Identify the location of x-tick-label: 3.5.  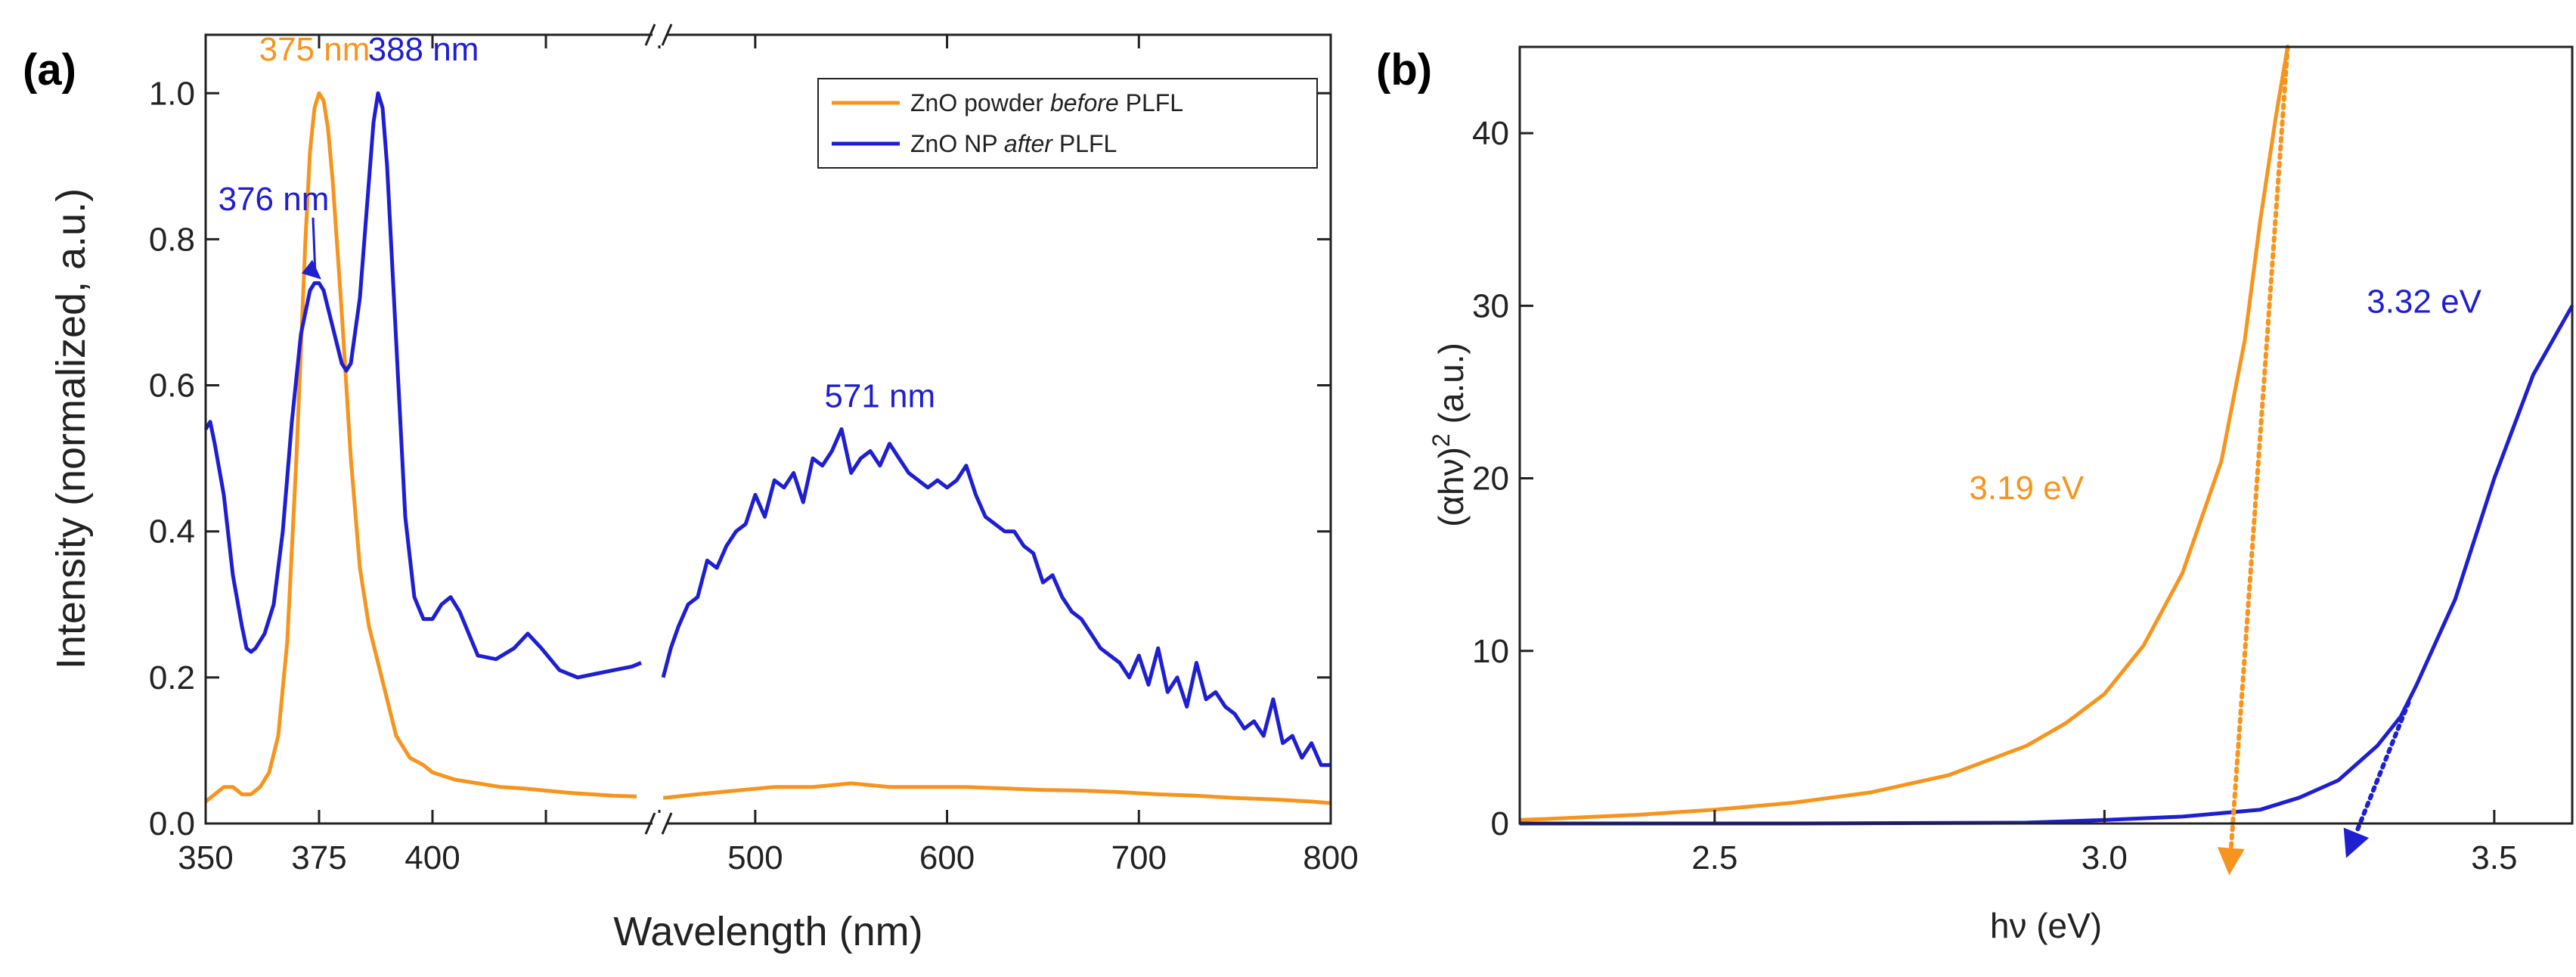
(2494, 857).